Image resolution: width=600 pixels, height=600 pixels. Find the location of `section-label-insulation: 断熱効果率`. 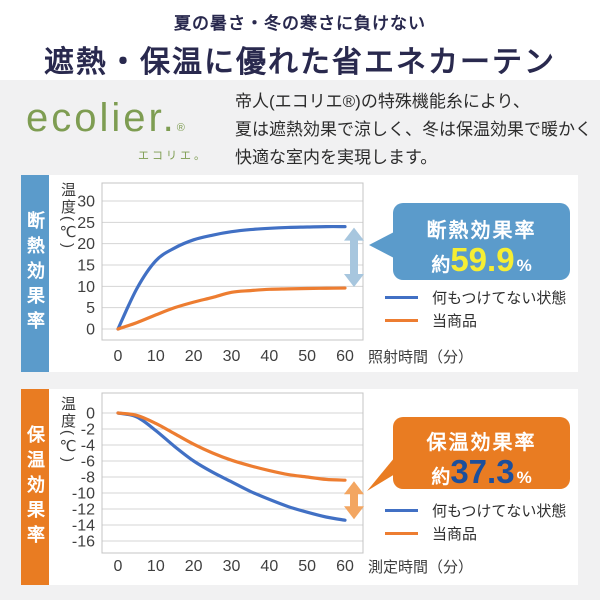

section-label-insulation: 断熱効果率 is located at coordinates (35, 273).